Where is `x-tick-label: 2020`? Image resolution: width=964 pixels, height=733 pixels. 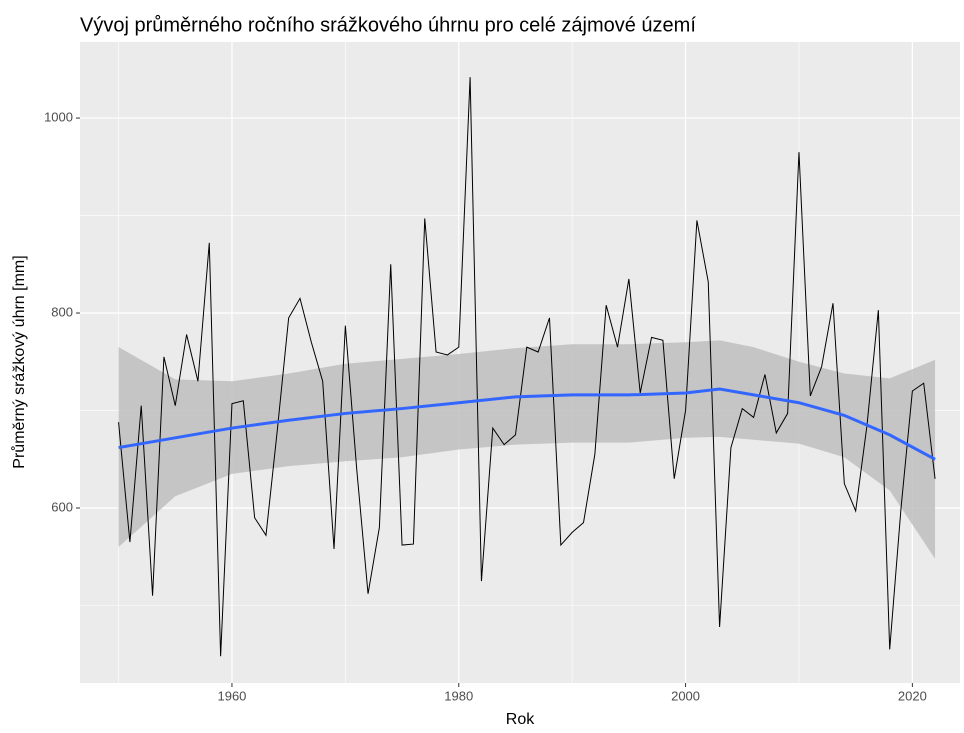
x-tick-label: 2020 is located at coordinates (912, 695).